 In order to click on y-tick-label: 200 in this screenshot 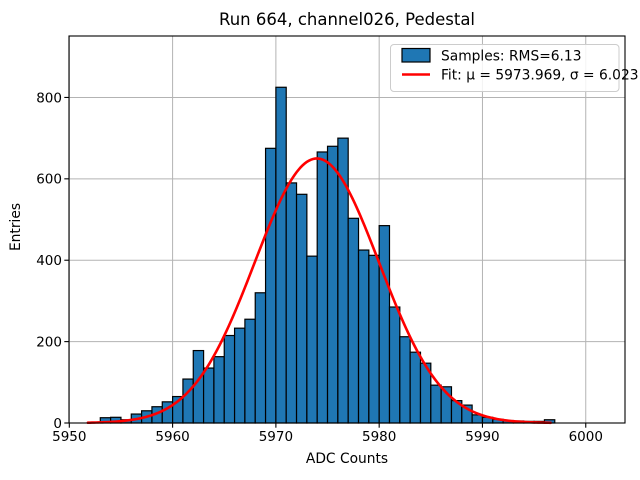, I will do `click(49, 343)`.